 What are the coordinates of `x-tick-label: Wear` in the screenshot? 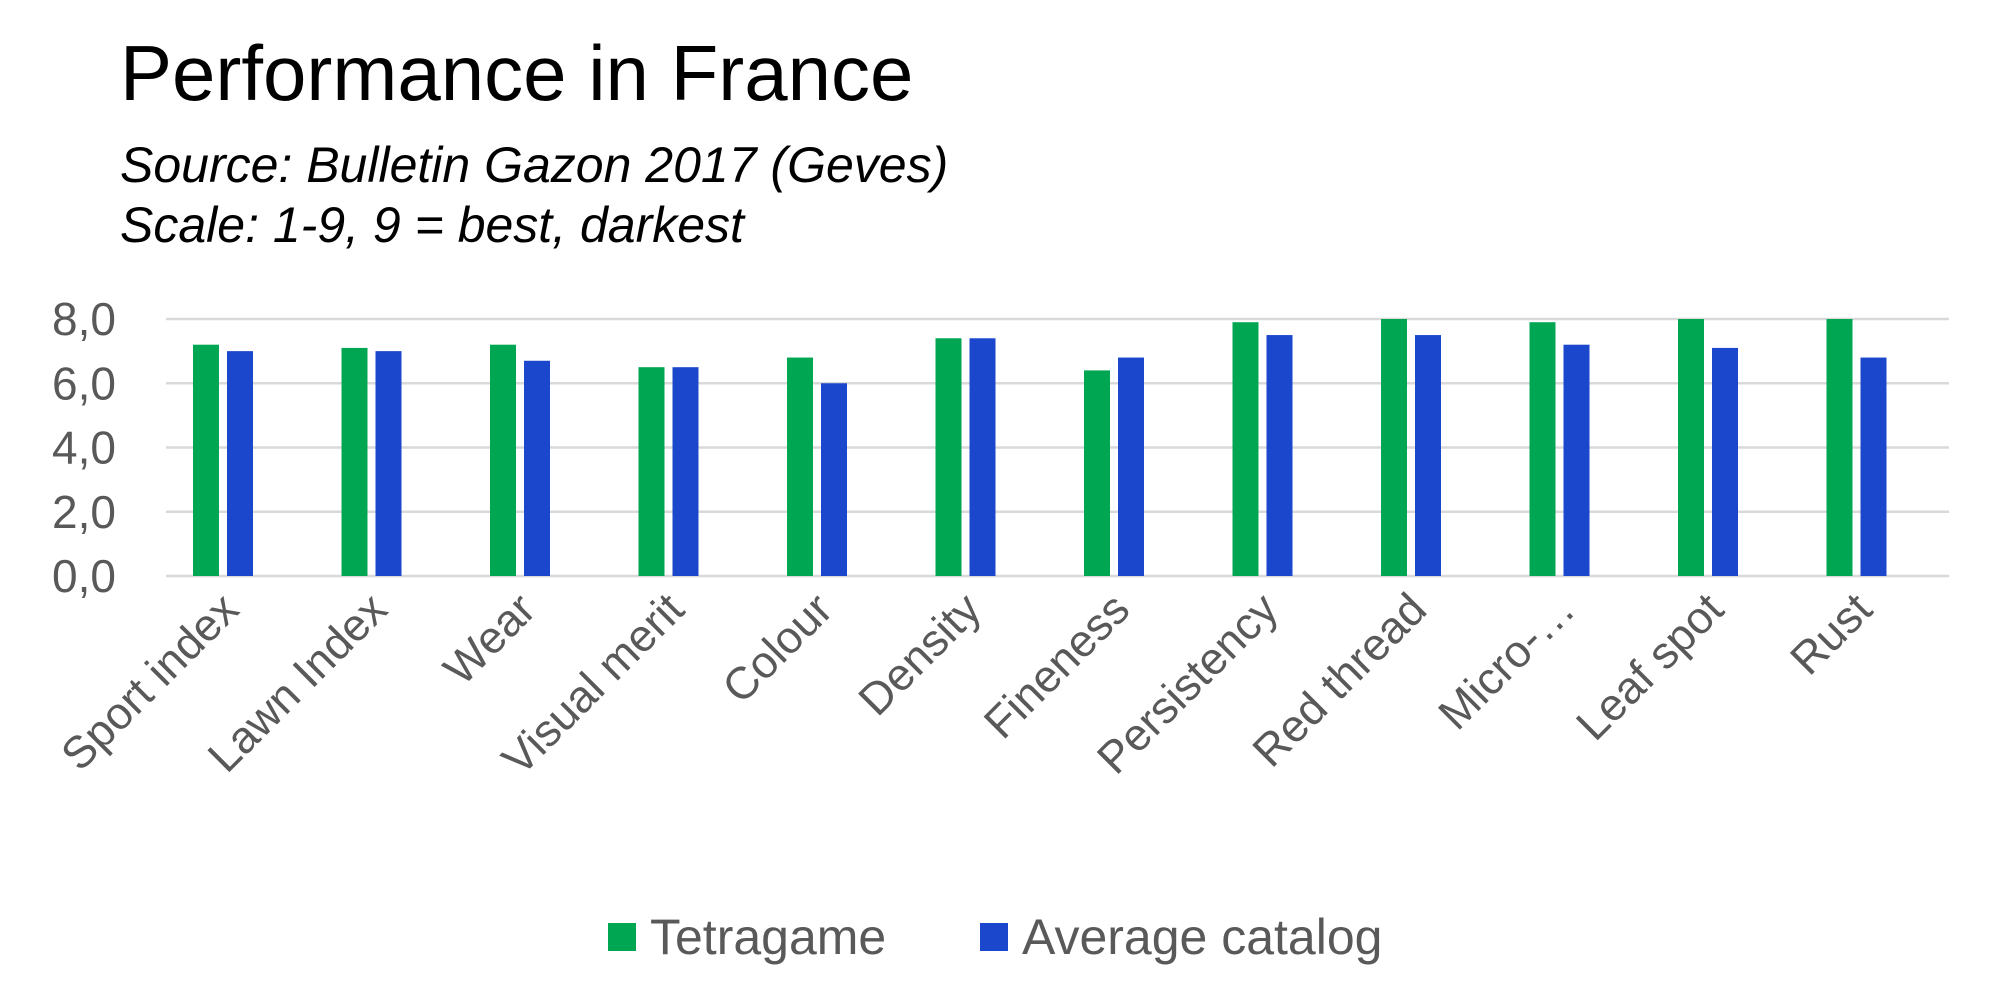 It's located at (490, 639).